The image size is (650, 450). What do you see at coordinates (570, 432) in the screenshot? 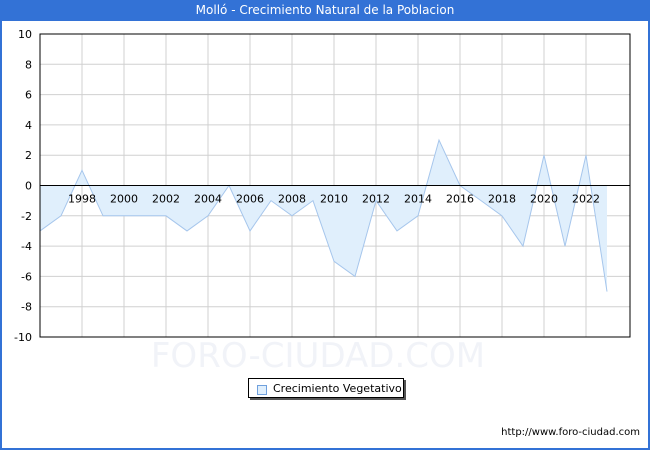
I see `source-url: http://www.foro-ciudad.com` at bounding box center [570, 432].